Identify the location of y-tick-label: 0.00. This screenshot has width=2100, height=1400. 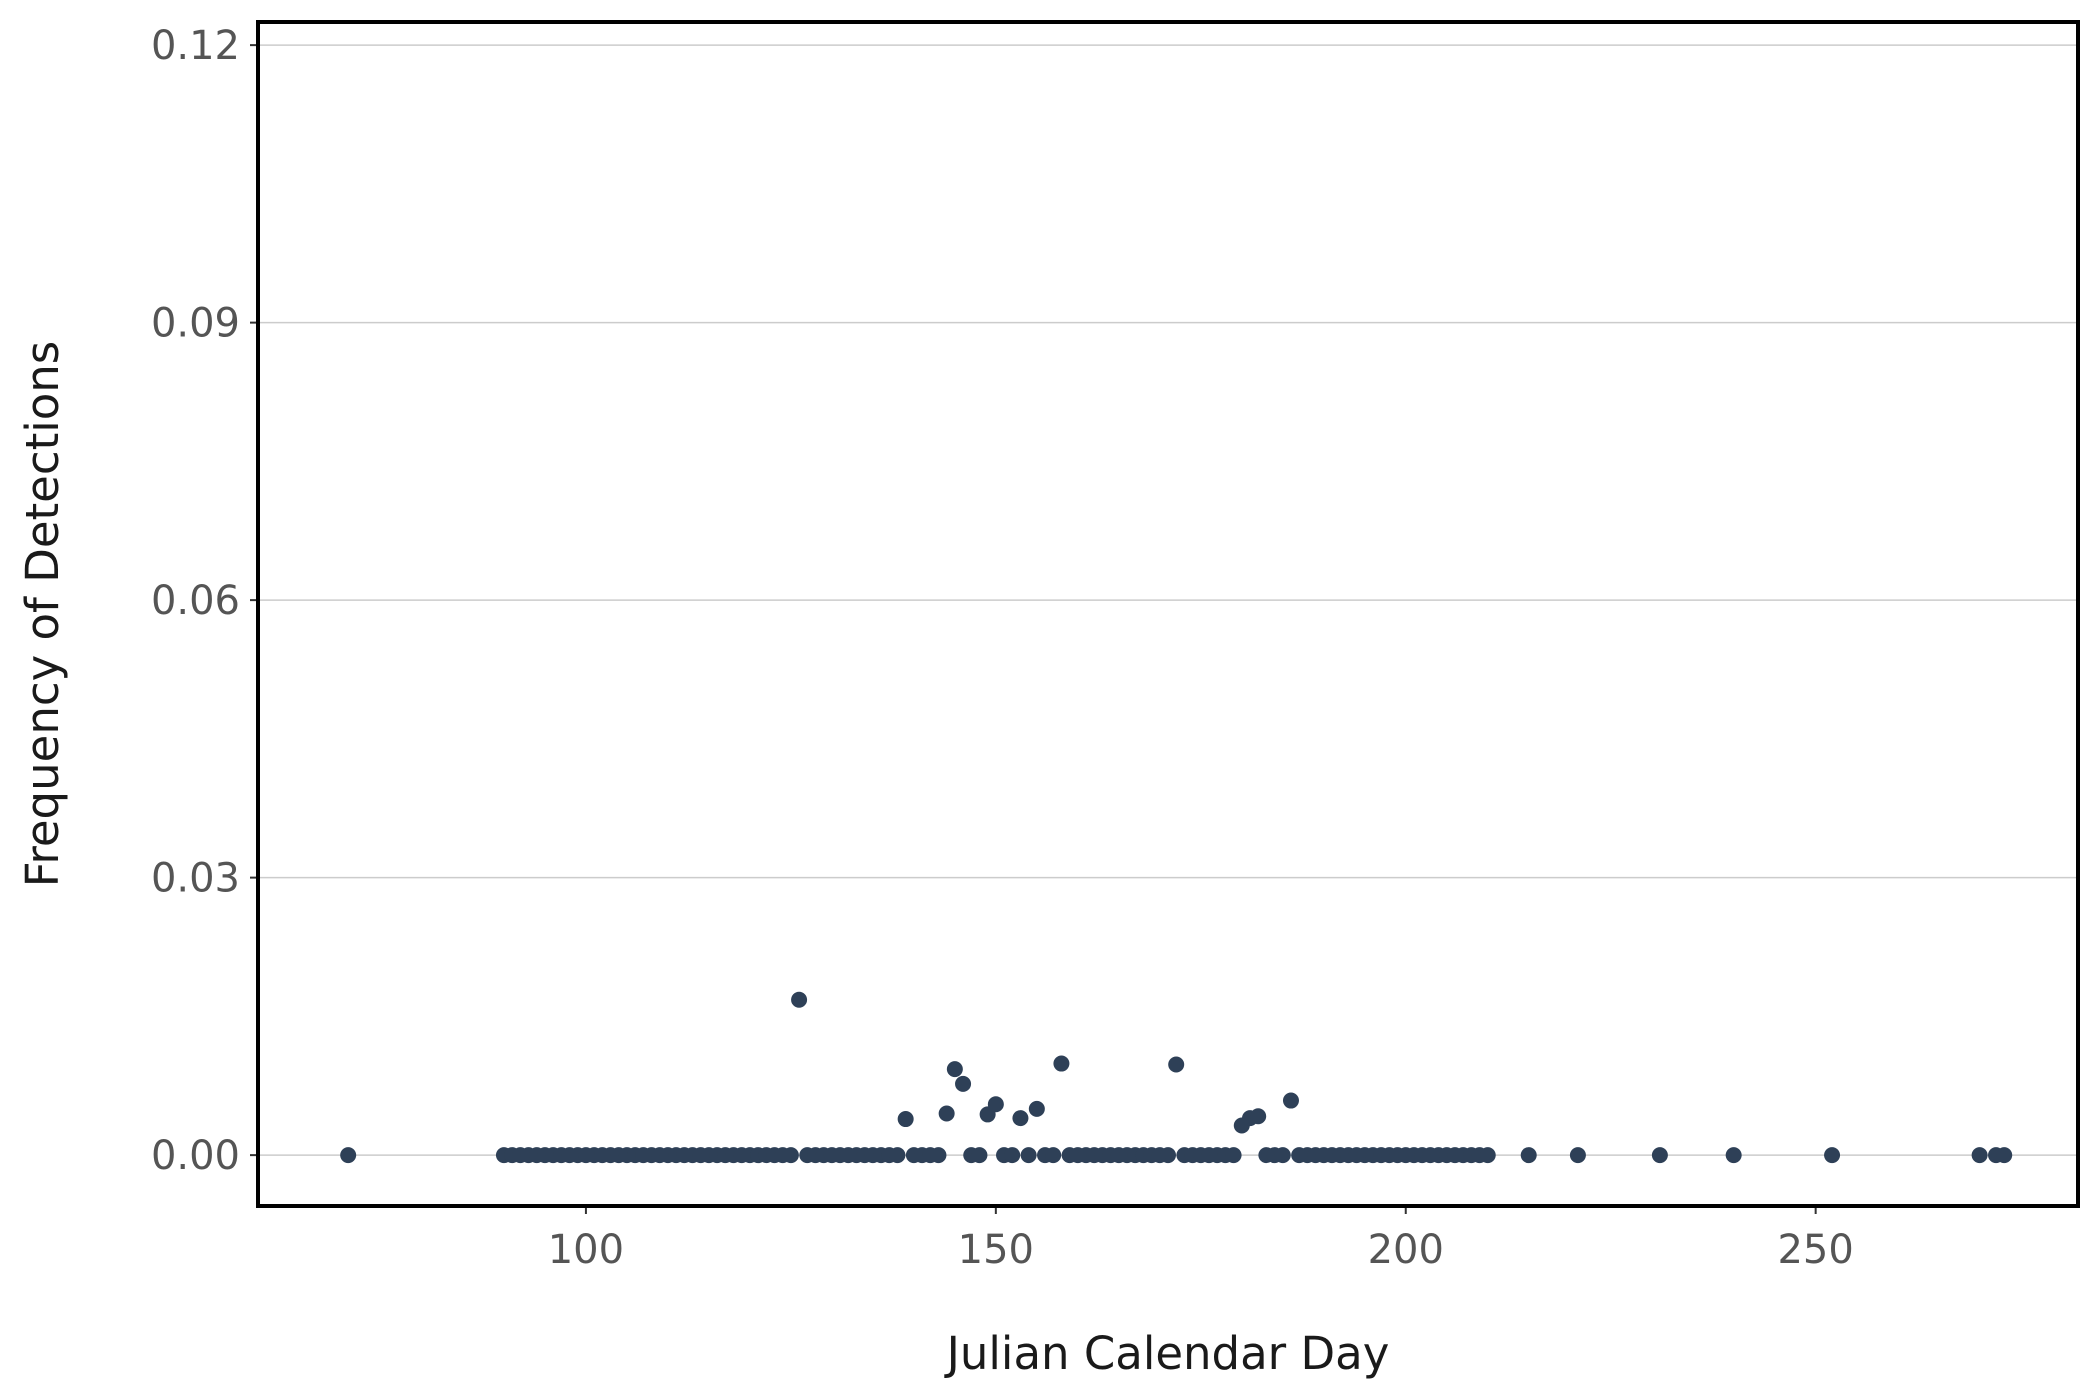
(195, 1156).